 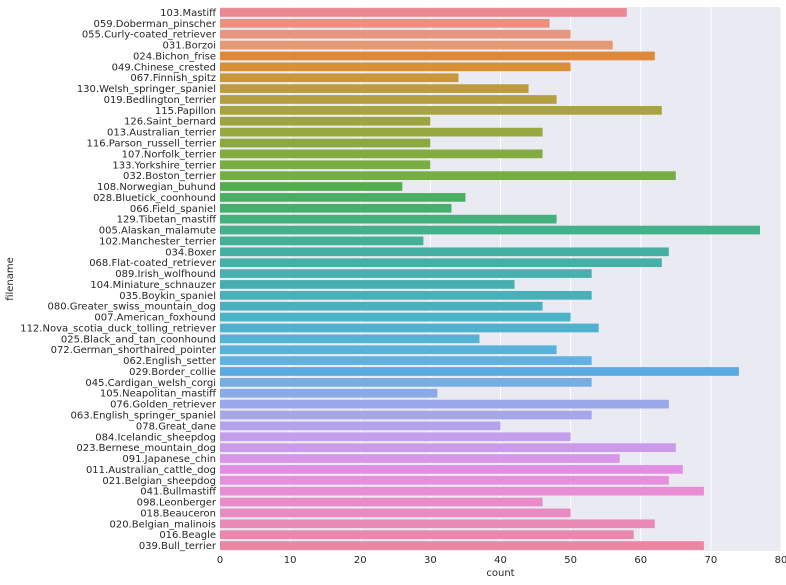 What do you see at coordinates (188, 13) in the screenshot?
I see `y-tick-label: 103.Mastiff` at bounding box center [188, 13].